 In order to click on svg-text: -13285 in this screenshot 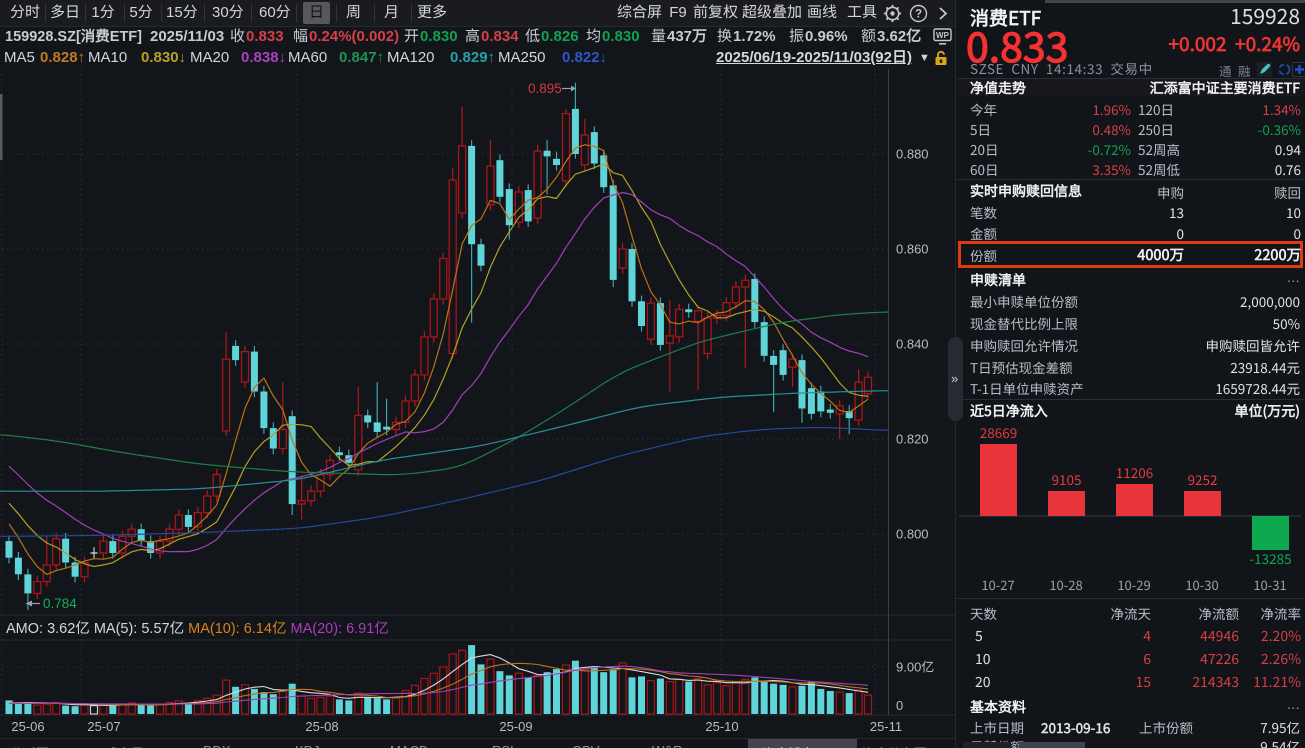, I will do `click(1270, 558)`.